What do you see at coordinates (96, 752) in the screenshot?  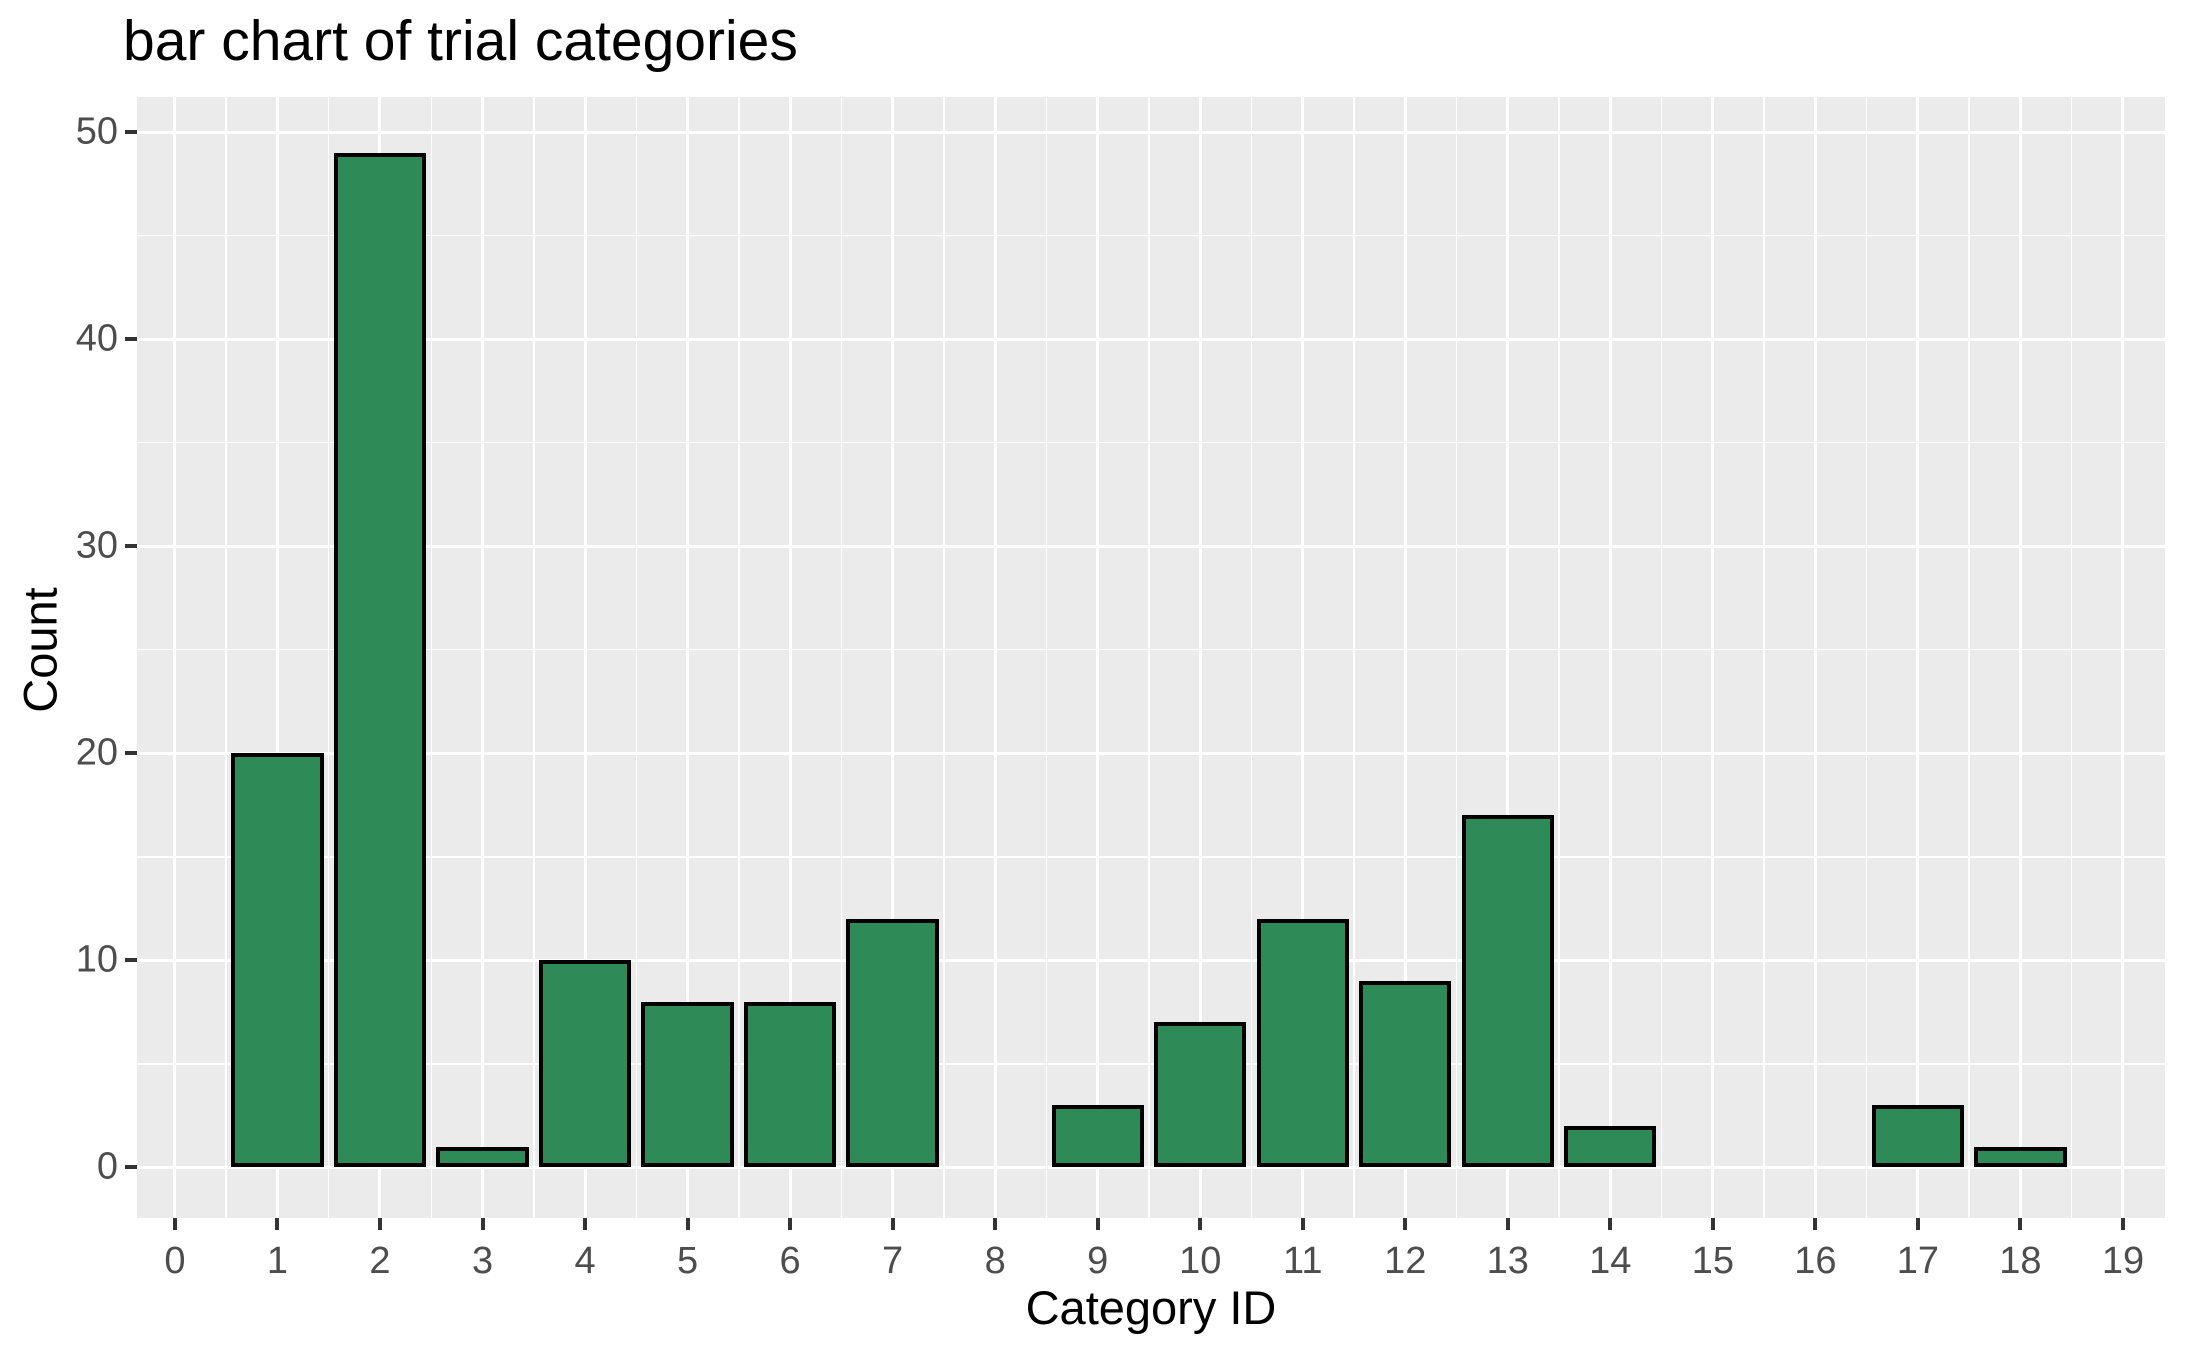 I see `y-axis-tick-label: 20` at bounding box center [96, 752].